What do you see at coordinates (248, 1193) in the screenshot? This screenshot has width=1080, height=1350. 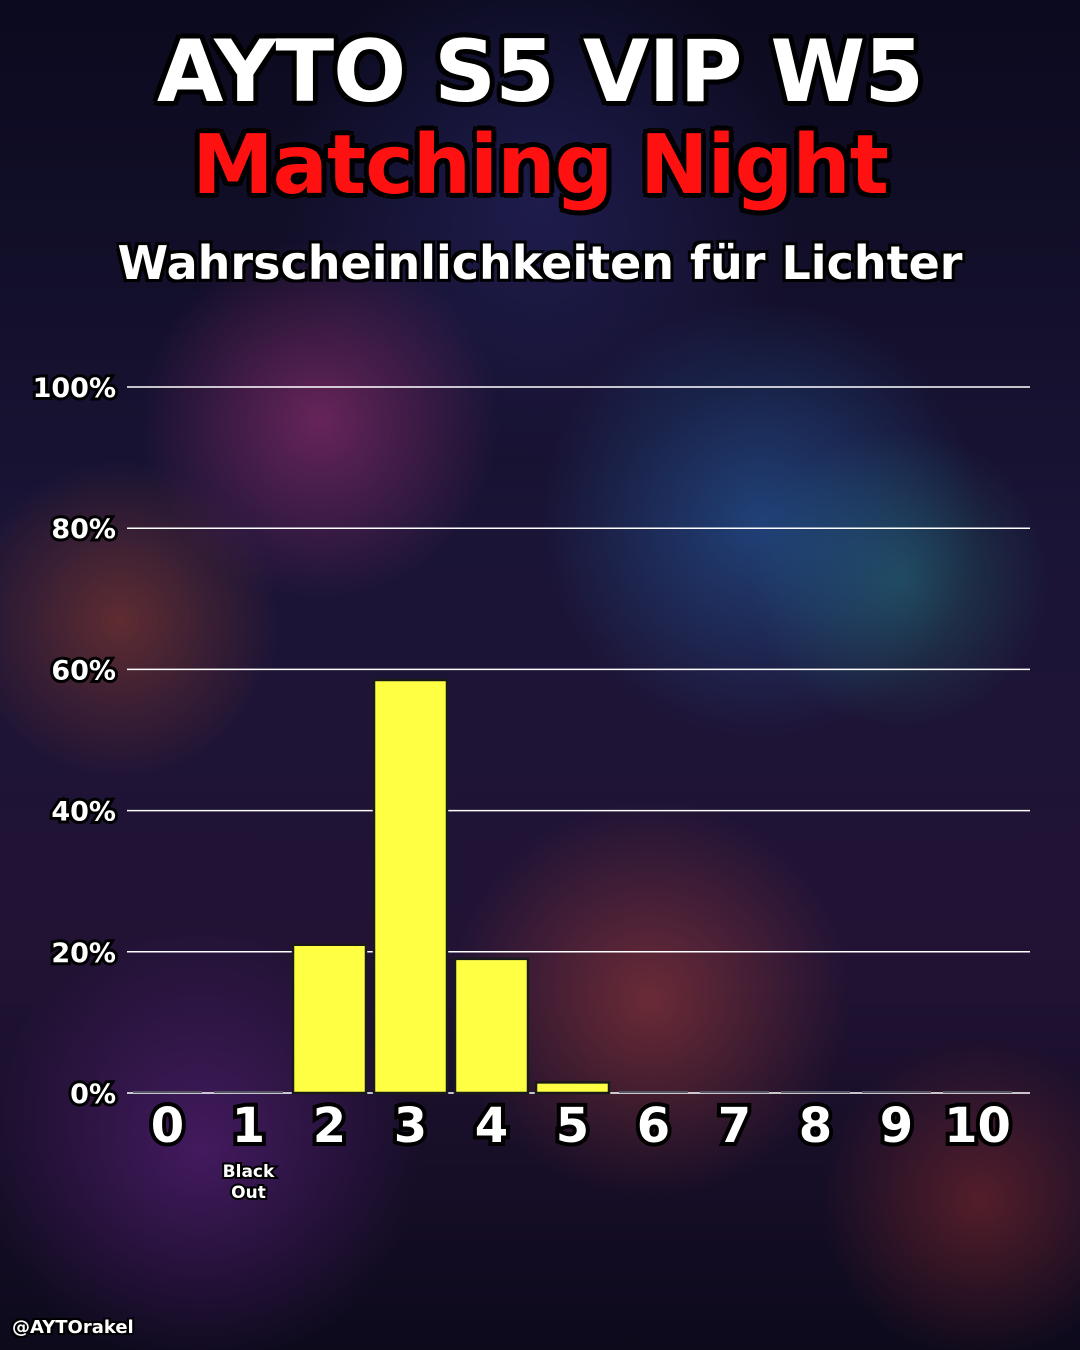 I see `category-note: Out` at bounding box center [248, 1193].